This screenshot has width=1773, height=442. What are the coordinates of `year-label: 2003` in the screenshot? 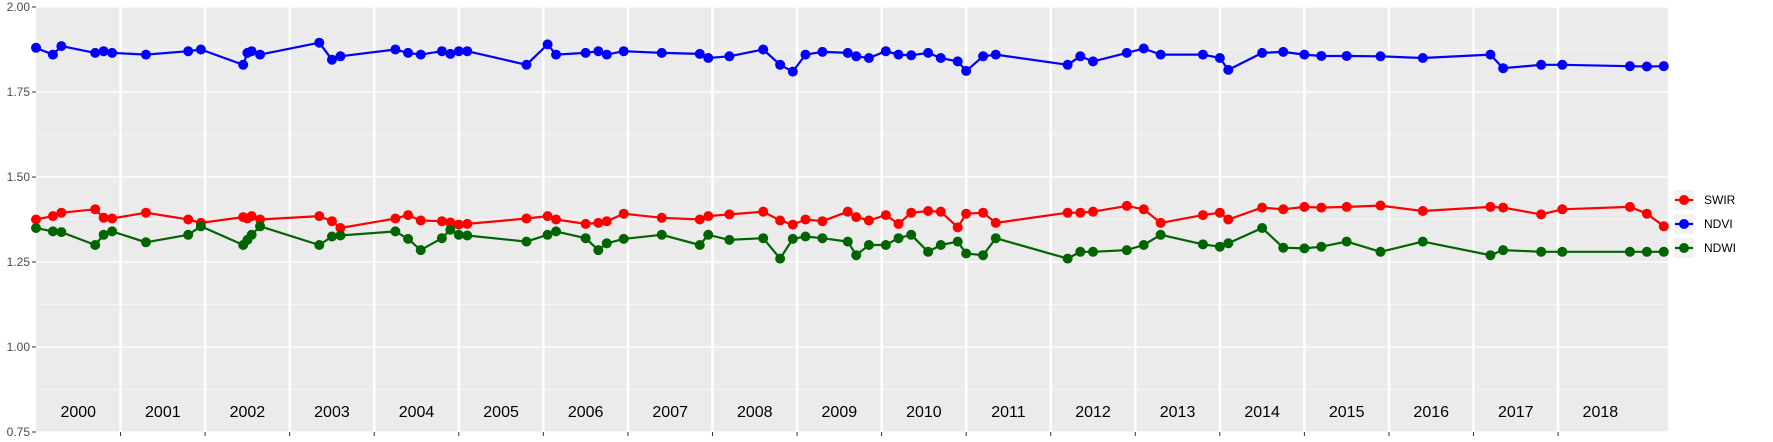 It's located at (332, 412).